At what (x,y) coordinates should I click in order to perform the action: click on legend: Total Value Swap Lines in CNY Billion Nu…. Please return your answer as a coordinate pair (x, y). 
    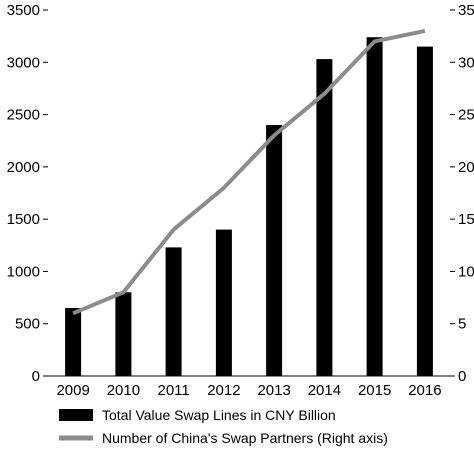
    Looking at the image, I should click on (223, 426).